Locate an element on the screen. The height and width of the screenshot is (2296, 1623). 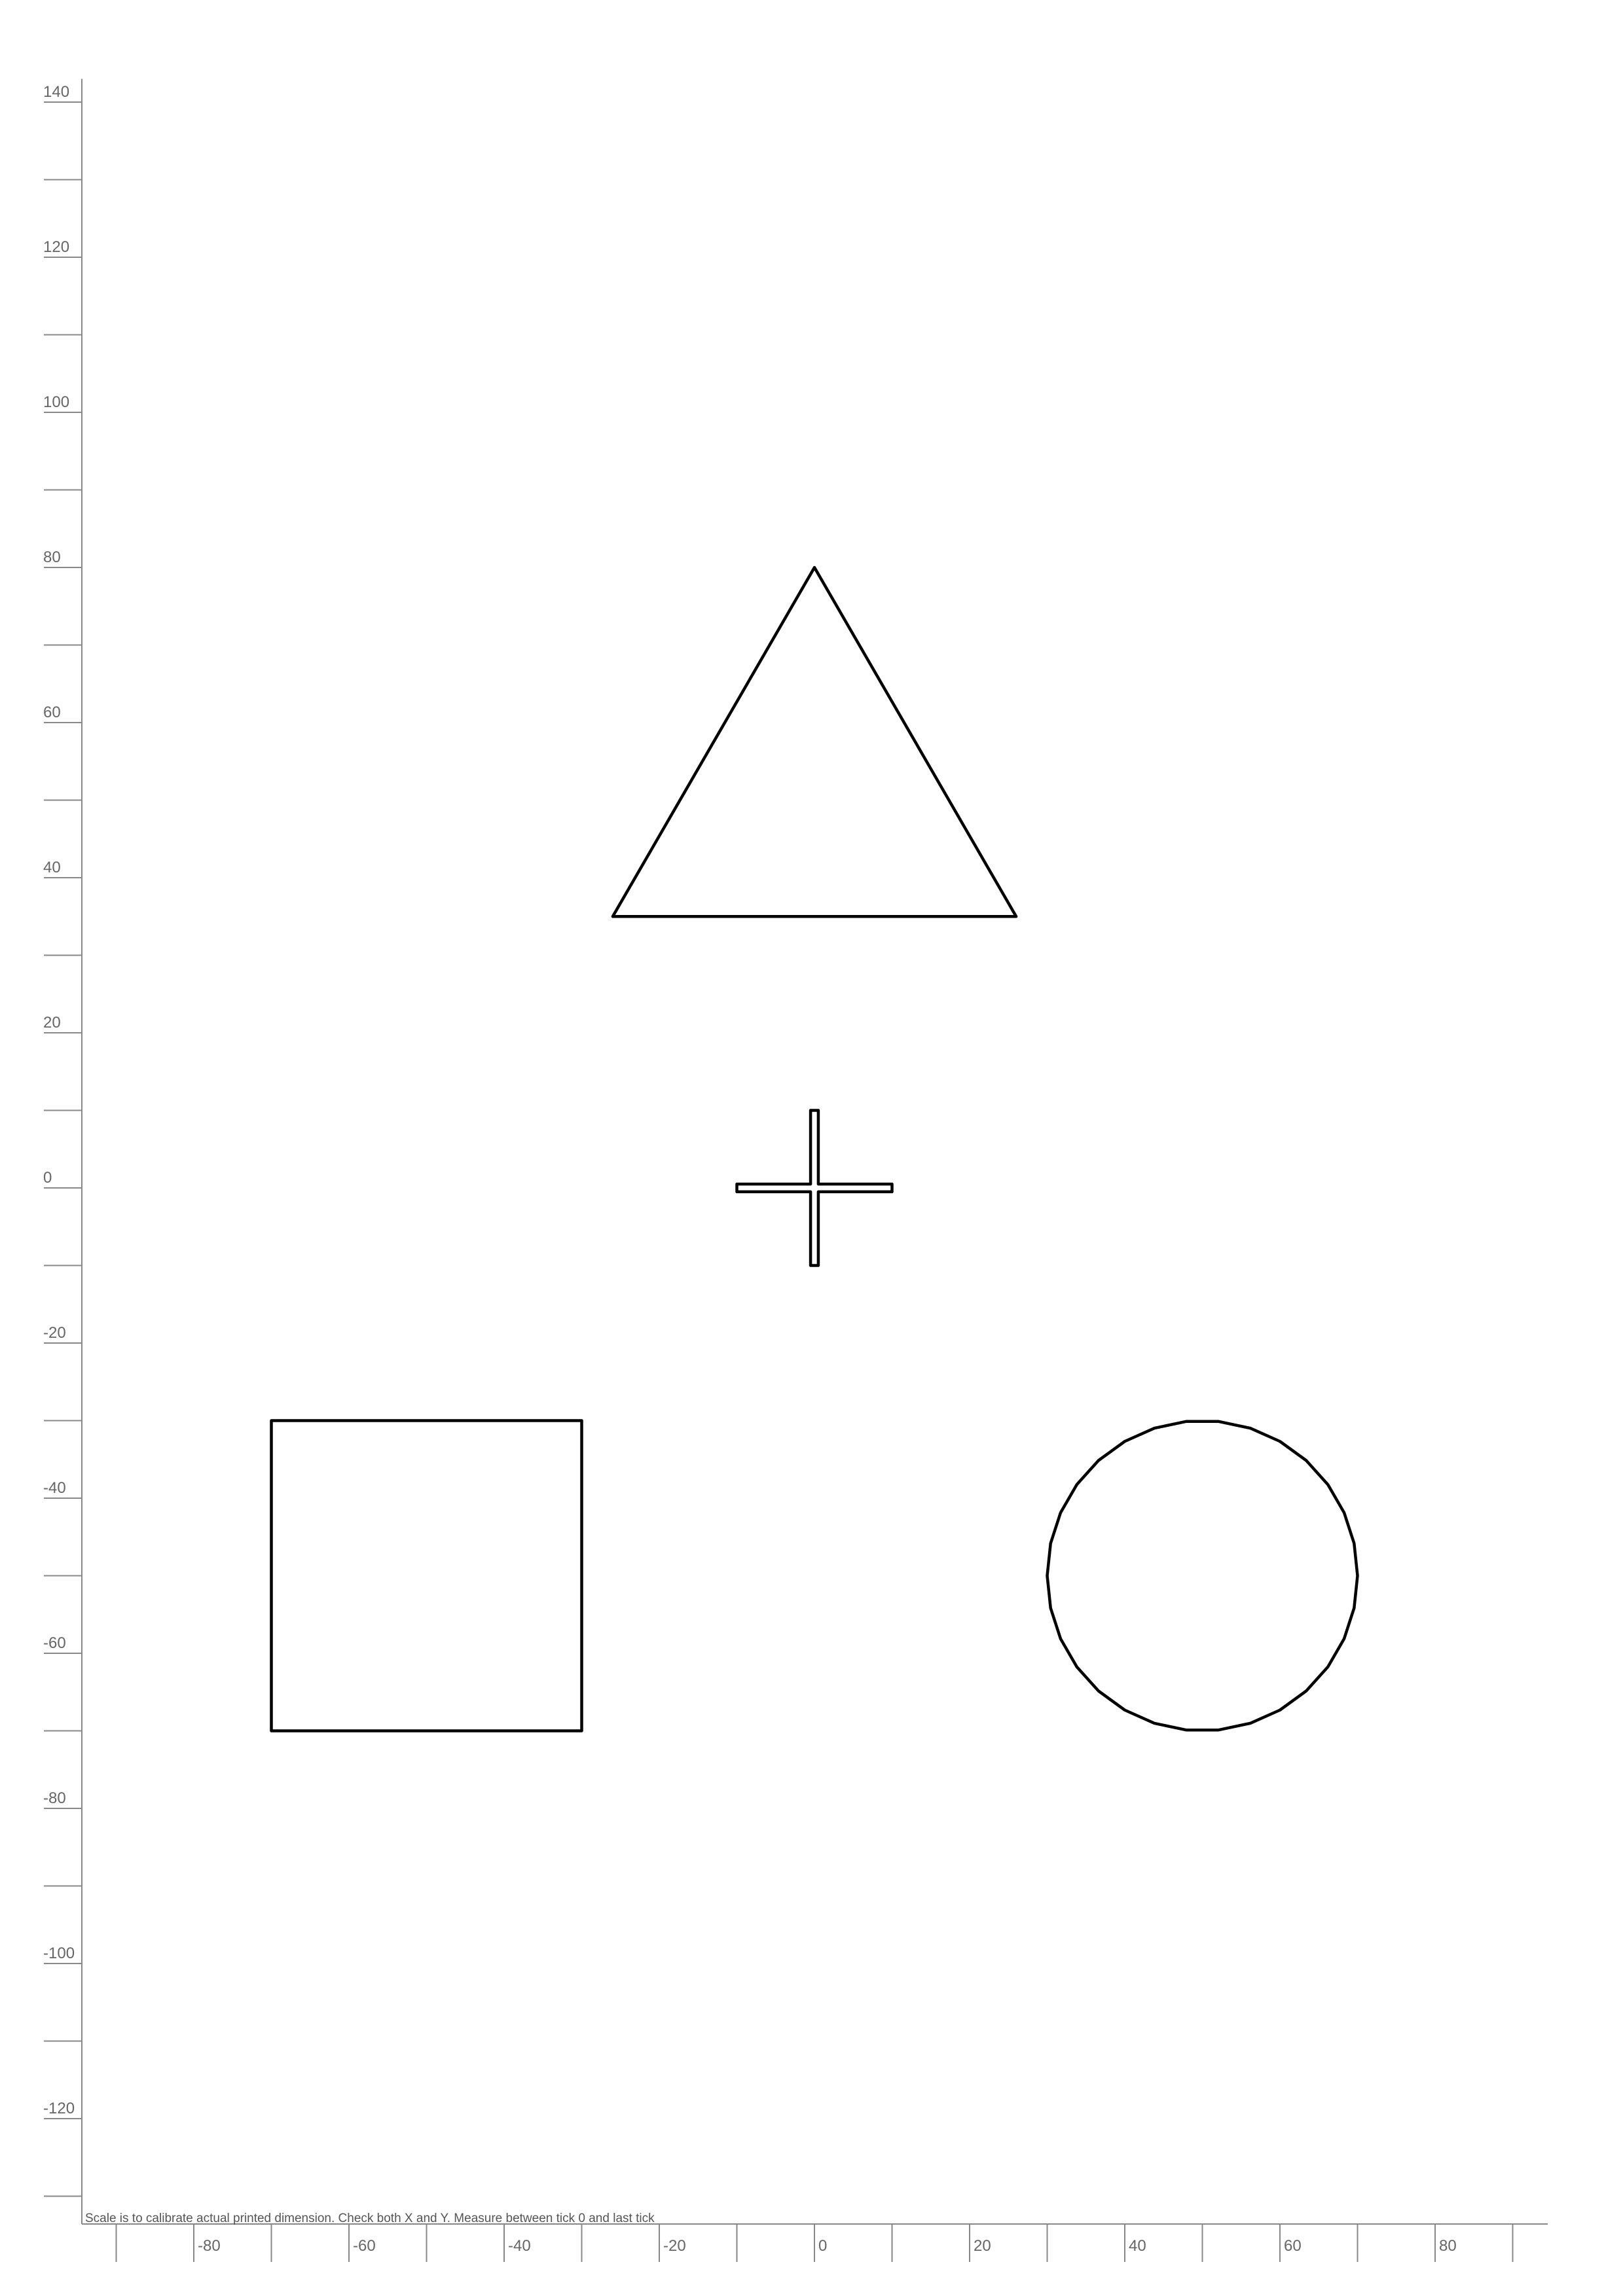
circle-shape is located at coordinates (1202, 1576).